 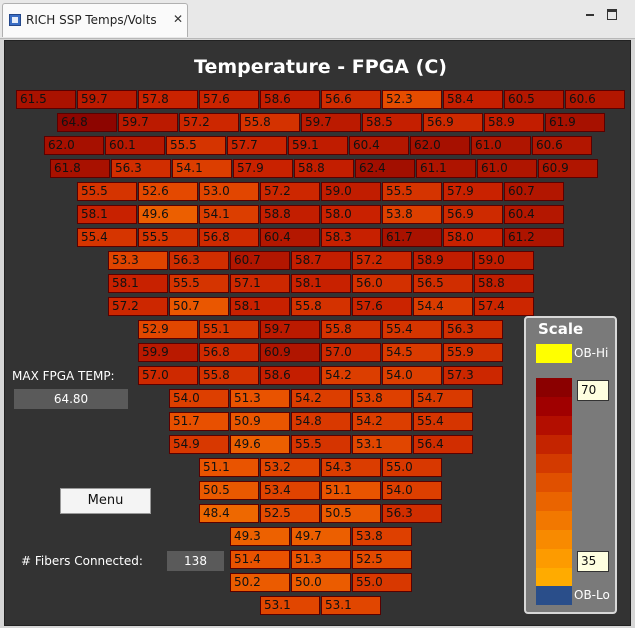 What do you see at coordinates (229, 490) in the screenshot?
I see `temp-cell: 50.5` at bounding box center [229, 490].